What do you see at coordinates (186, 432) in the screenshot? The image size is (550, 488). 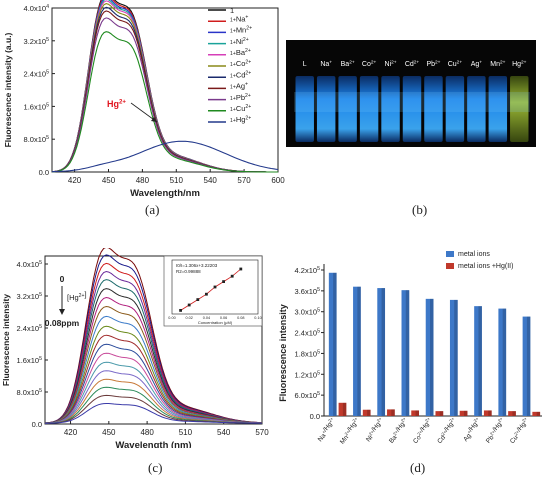 I see `x-tick-label-c: 510` at bounding box center [186, 432].